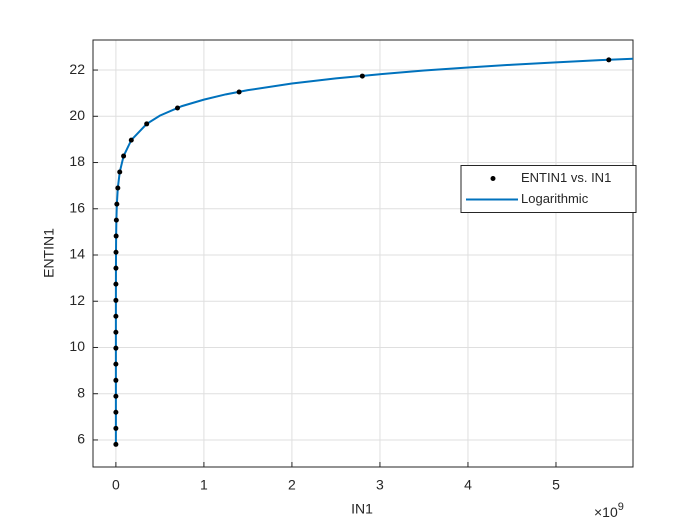 This screenshot has width=700, height=525. I want to click on y-axis-label: ENTIN1, so click(49, 253).